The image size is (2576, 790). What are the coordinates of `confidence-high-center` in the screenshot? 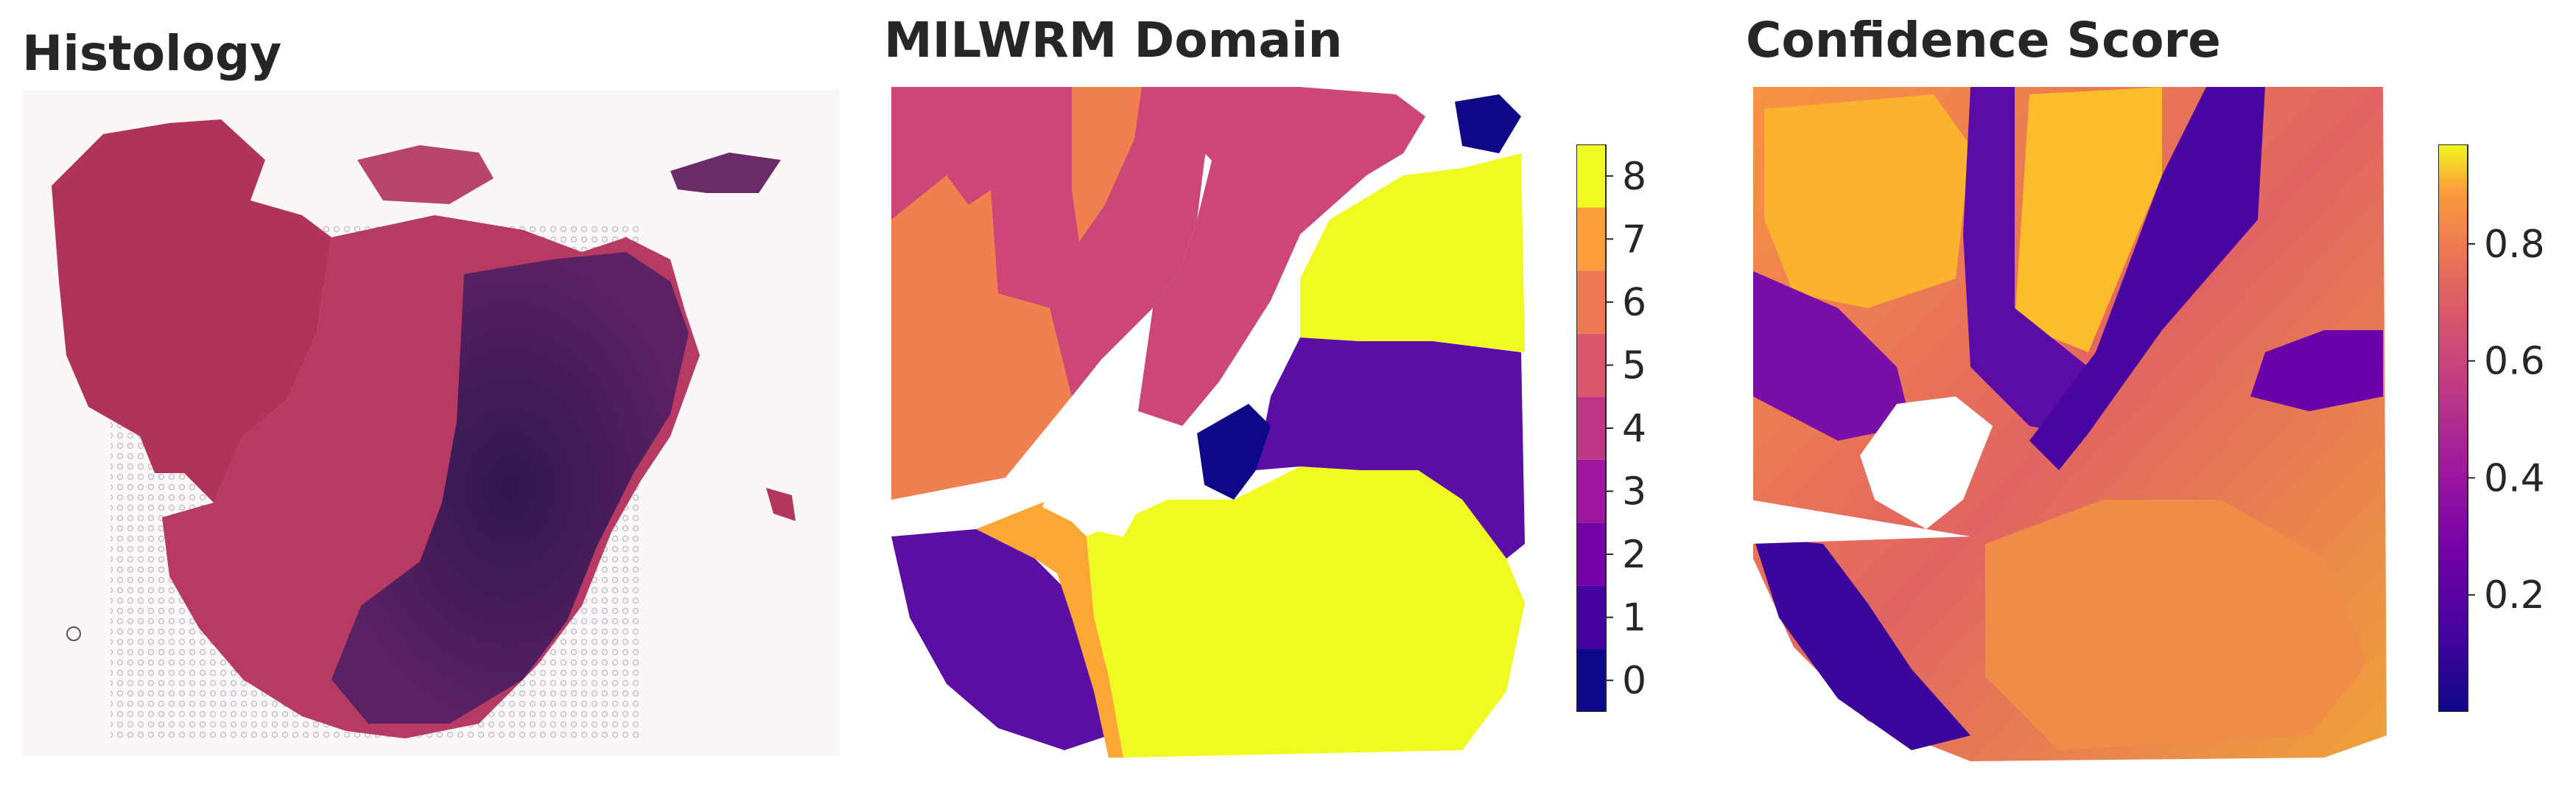 It's located at (2088, 219).